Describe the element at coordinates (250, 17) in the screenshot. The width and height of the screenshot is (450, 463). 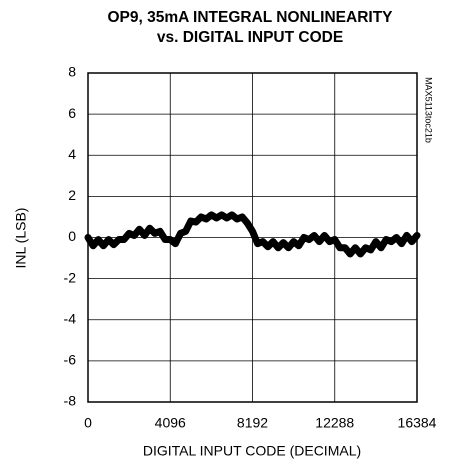
I see `chart-title: OP9, 35mA INTEGRAL NONLINEARITY` at that location.